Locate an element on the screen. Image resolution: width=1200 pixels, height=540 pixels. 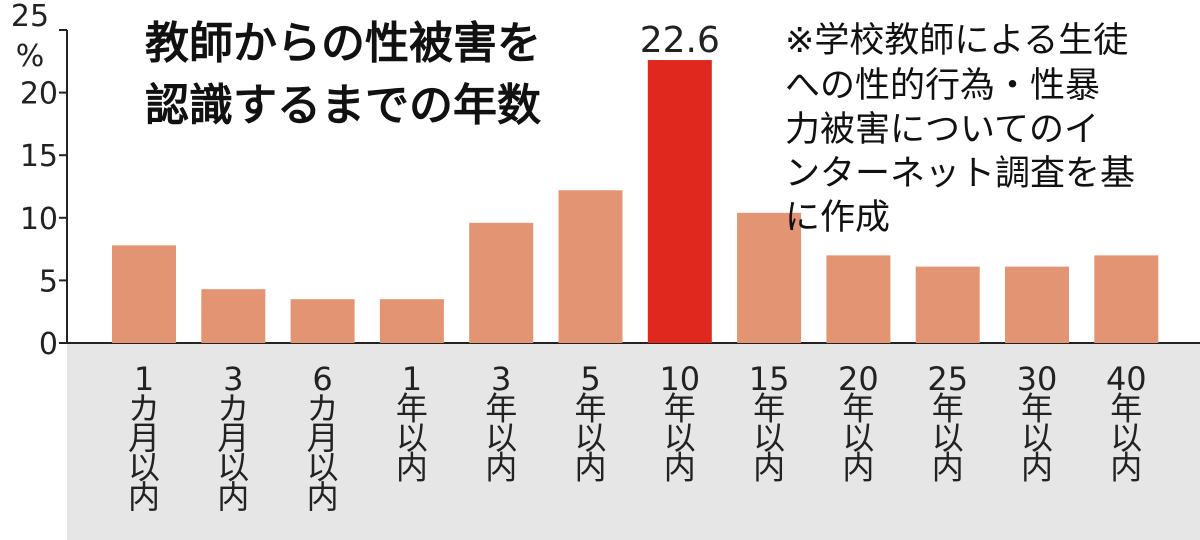
chart-title: 教師からの性被害を 認識するまでの年数 is located at coordinates (343, 74).